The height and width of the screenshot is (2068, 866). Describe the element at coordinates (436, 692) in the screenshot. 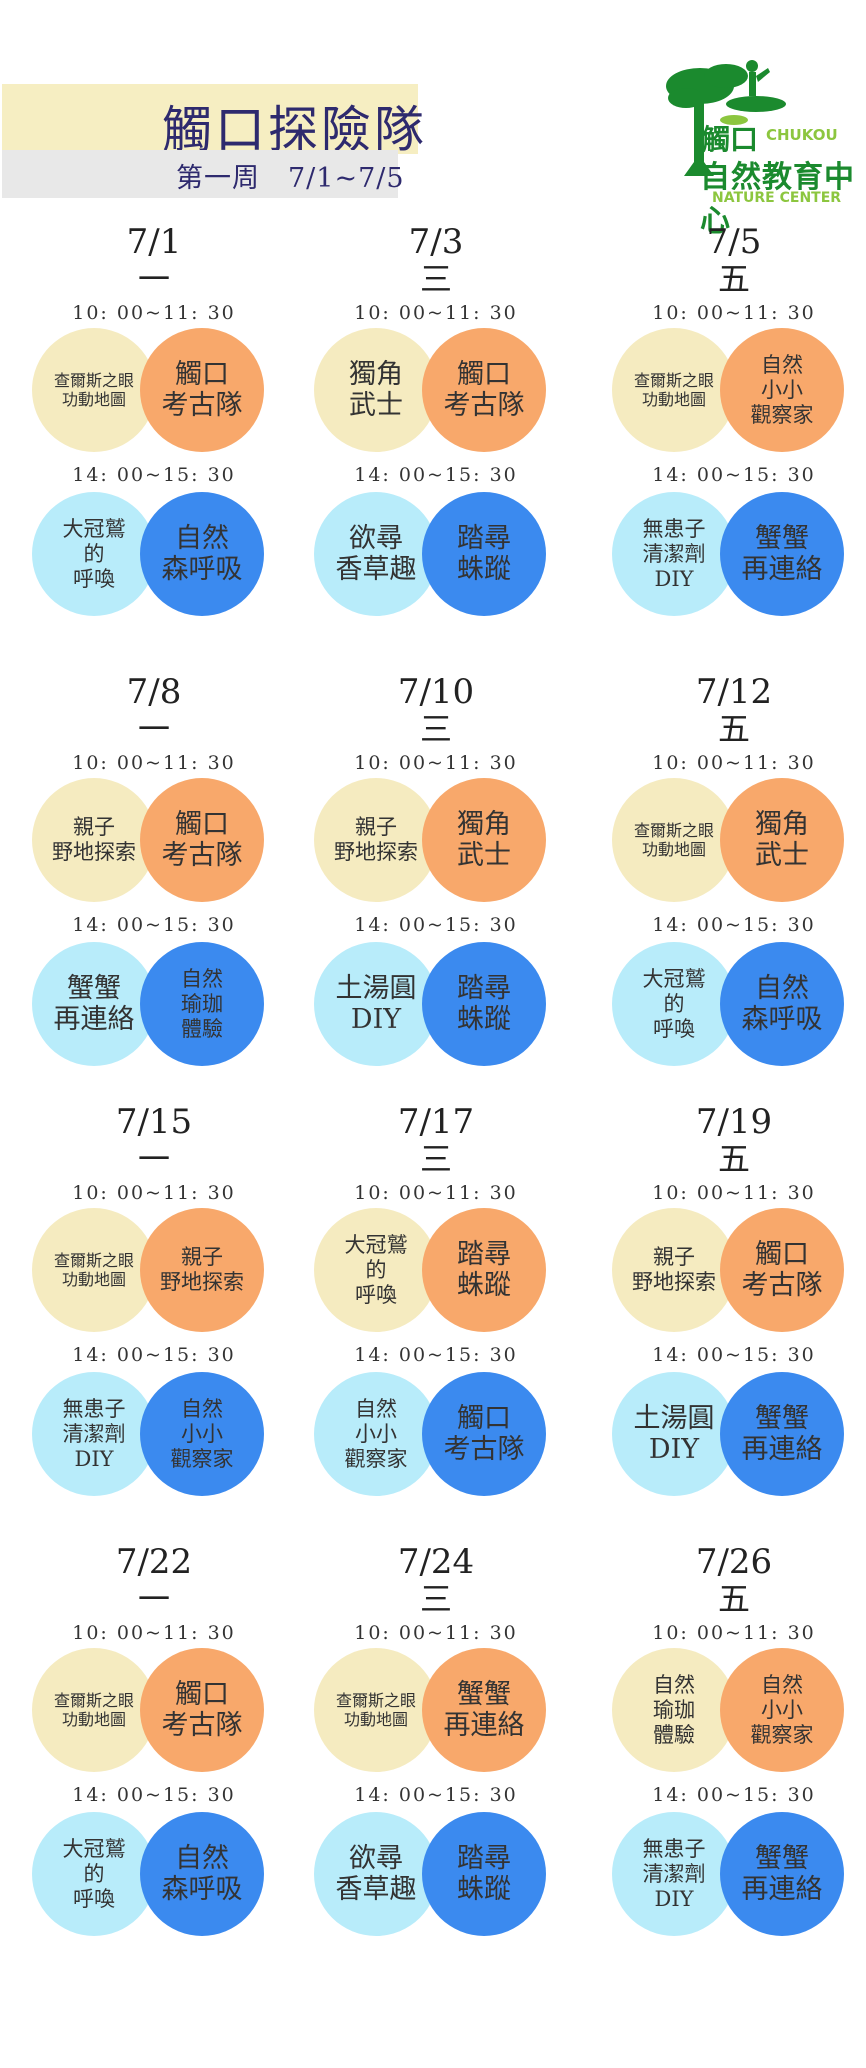

I see `day-date: 7/10` at that location.